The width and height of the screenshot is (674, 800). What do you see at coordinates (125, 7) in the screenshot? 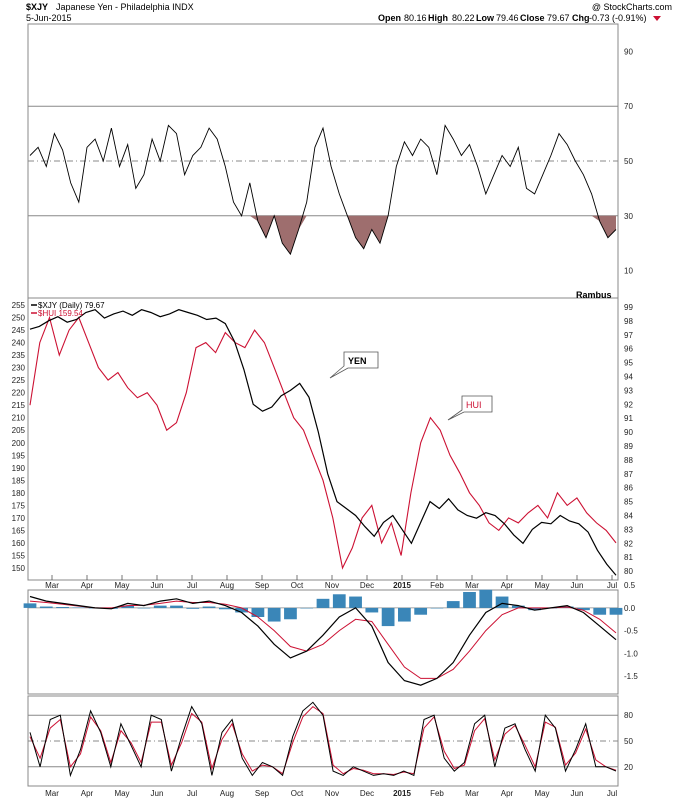
I see `chart-title: Japanese Yen - Philadelphia INDX` at bounding box center [125, 7].